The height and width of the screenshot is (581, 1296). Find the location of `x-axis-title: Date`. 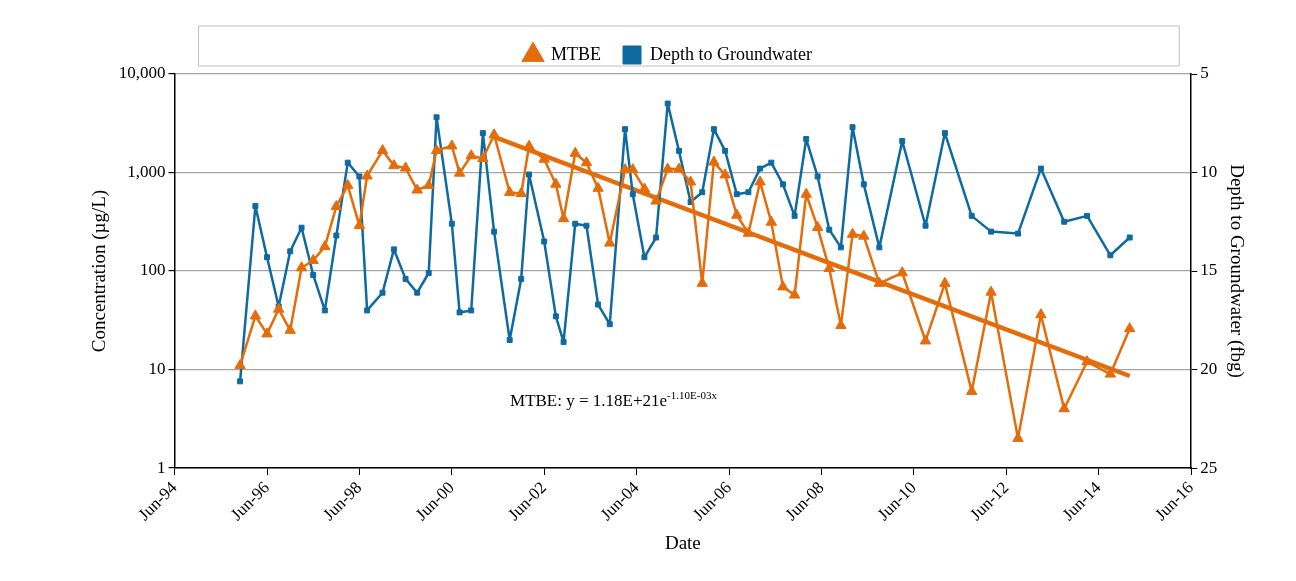

x-axis-title: Date is located at coordinates (682, 542).